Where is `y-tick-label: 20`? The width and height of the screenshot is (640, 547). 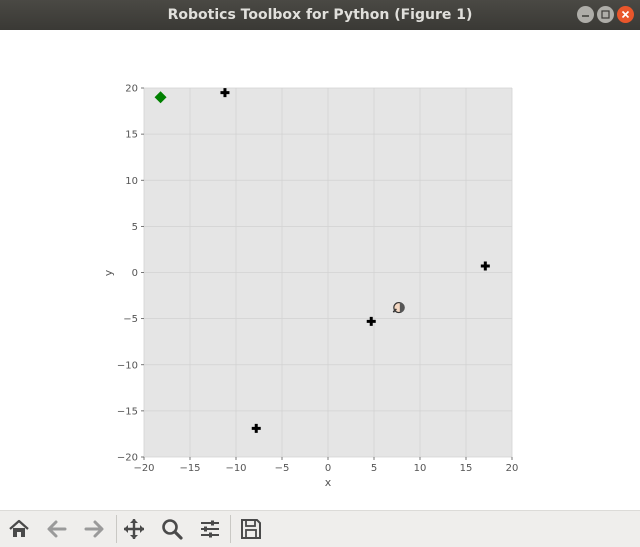
y-tick-label: 20 is located at coordinates (131, 89).